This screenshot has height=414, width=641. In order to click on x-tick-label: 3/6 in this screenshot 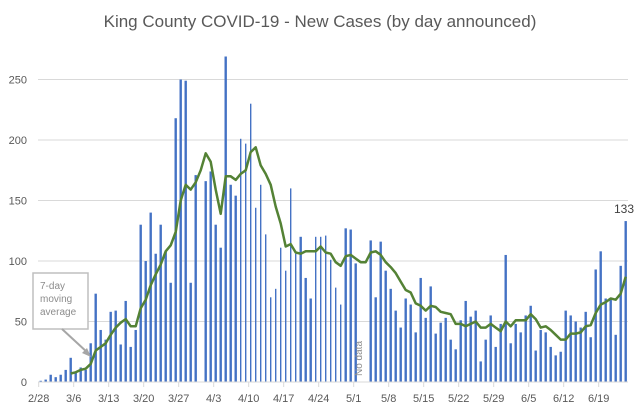, I will do `click(73, 399)`.